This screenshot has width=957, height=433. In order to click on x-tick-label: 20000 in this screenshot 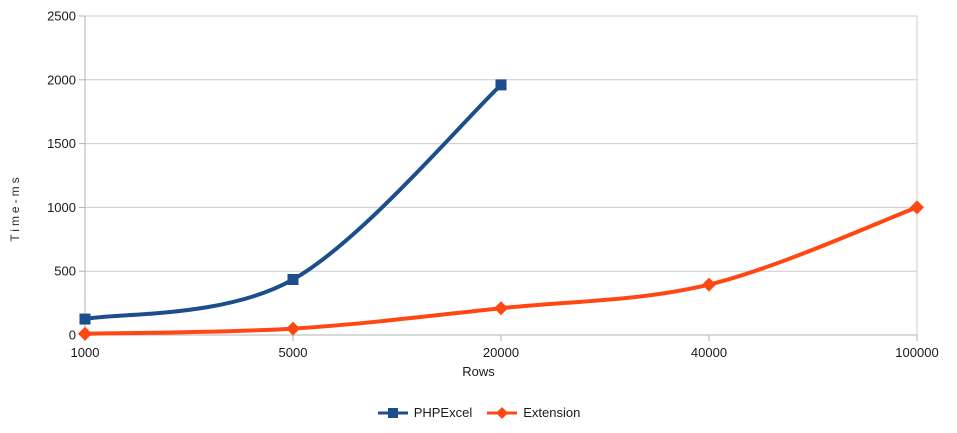, I will do `click(501, 352)`.